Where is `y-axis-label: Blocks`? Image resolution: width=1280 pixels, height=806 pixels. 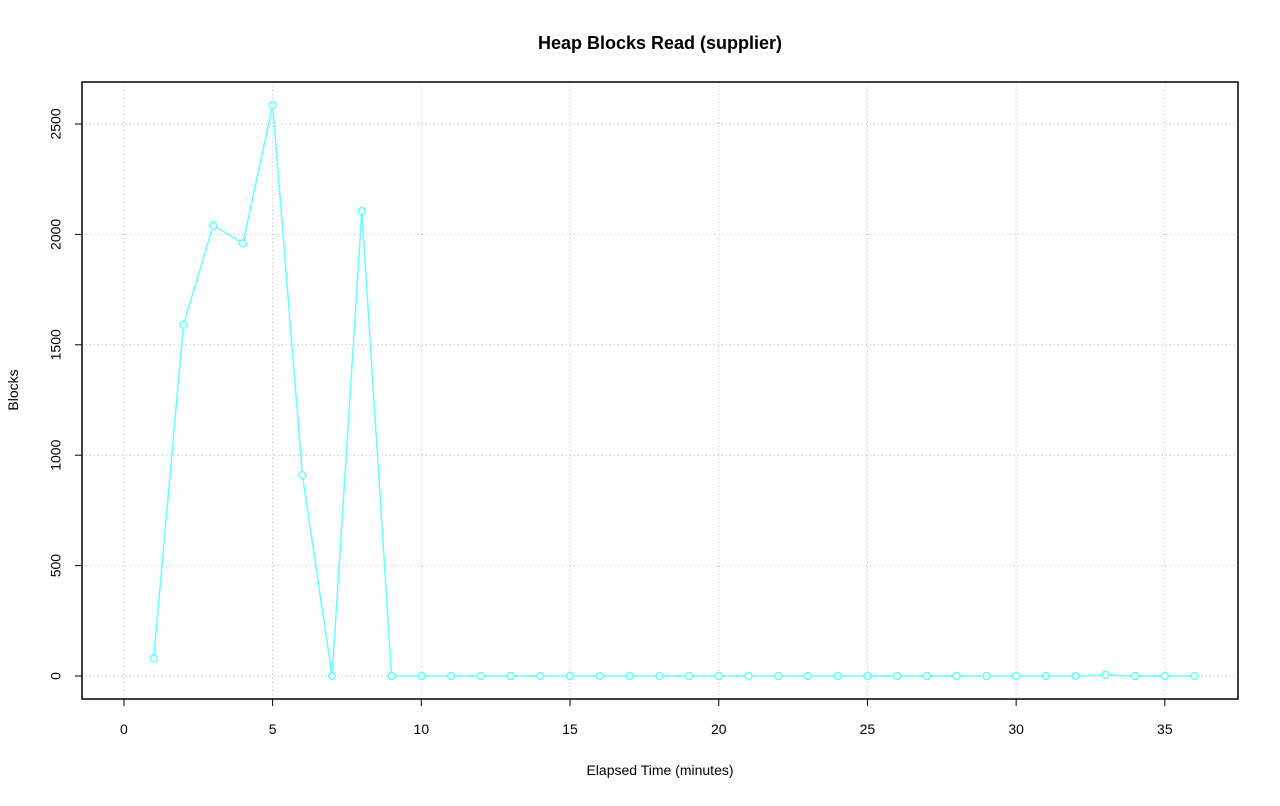
y-axis-label: Blocks is located at coordinates (13, 389).